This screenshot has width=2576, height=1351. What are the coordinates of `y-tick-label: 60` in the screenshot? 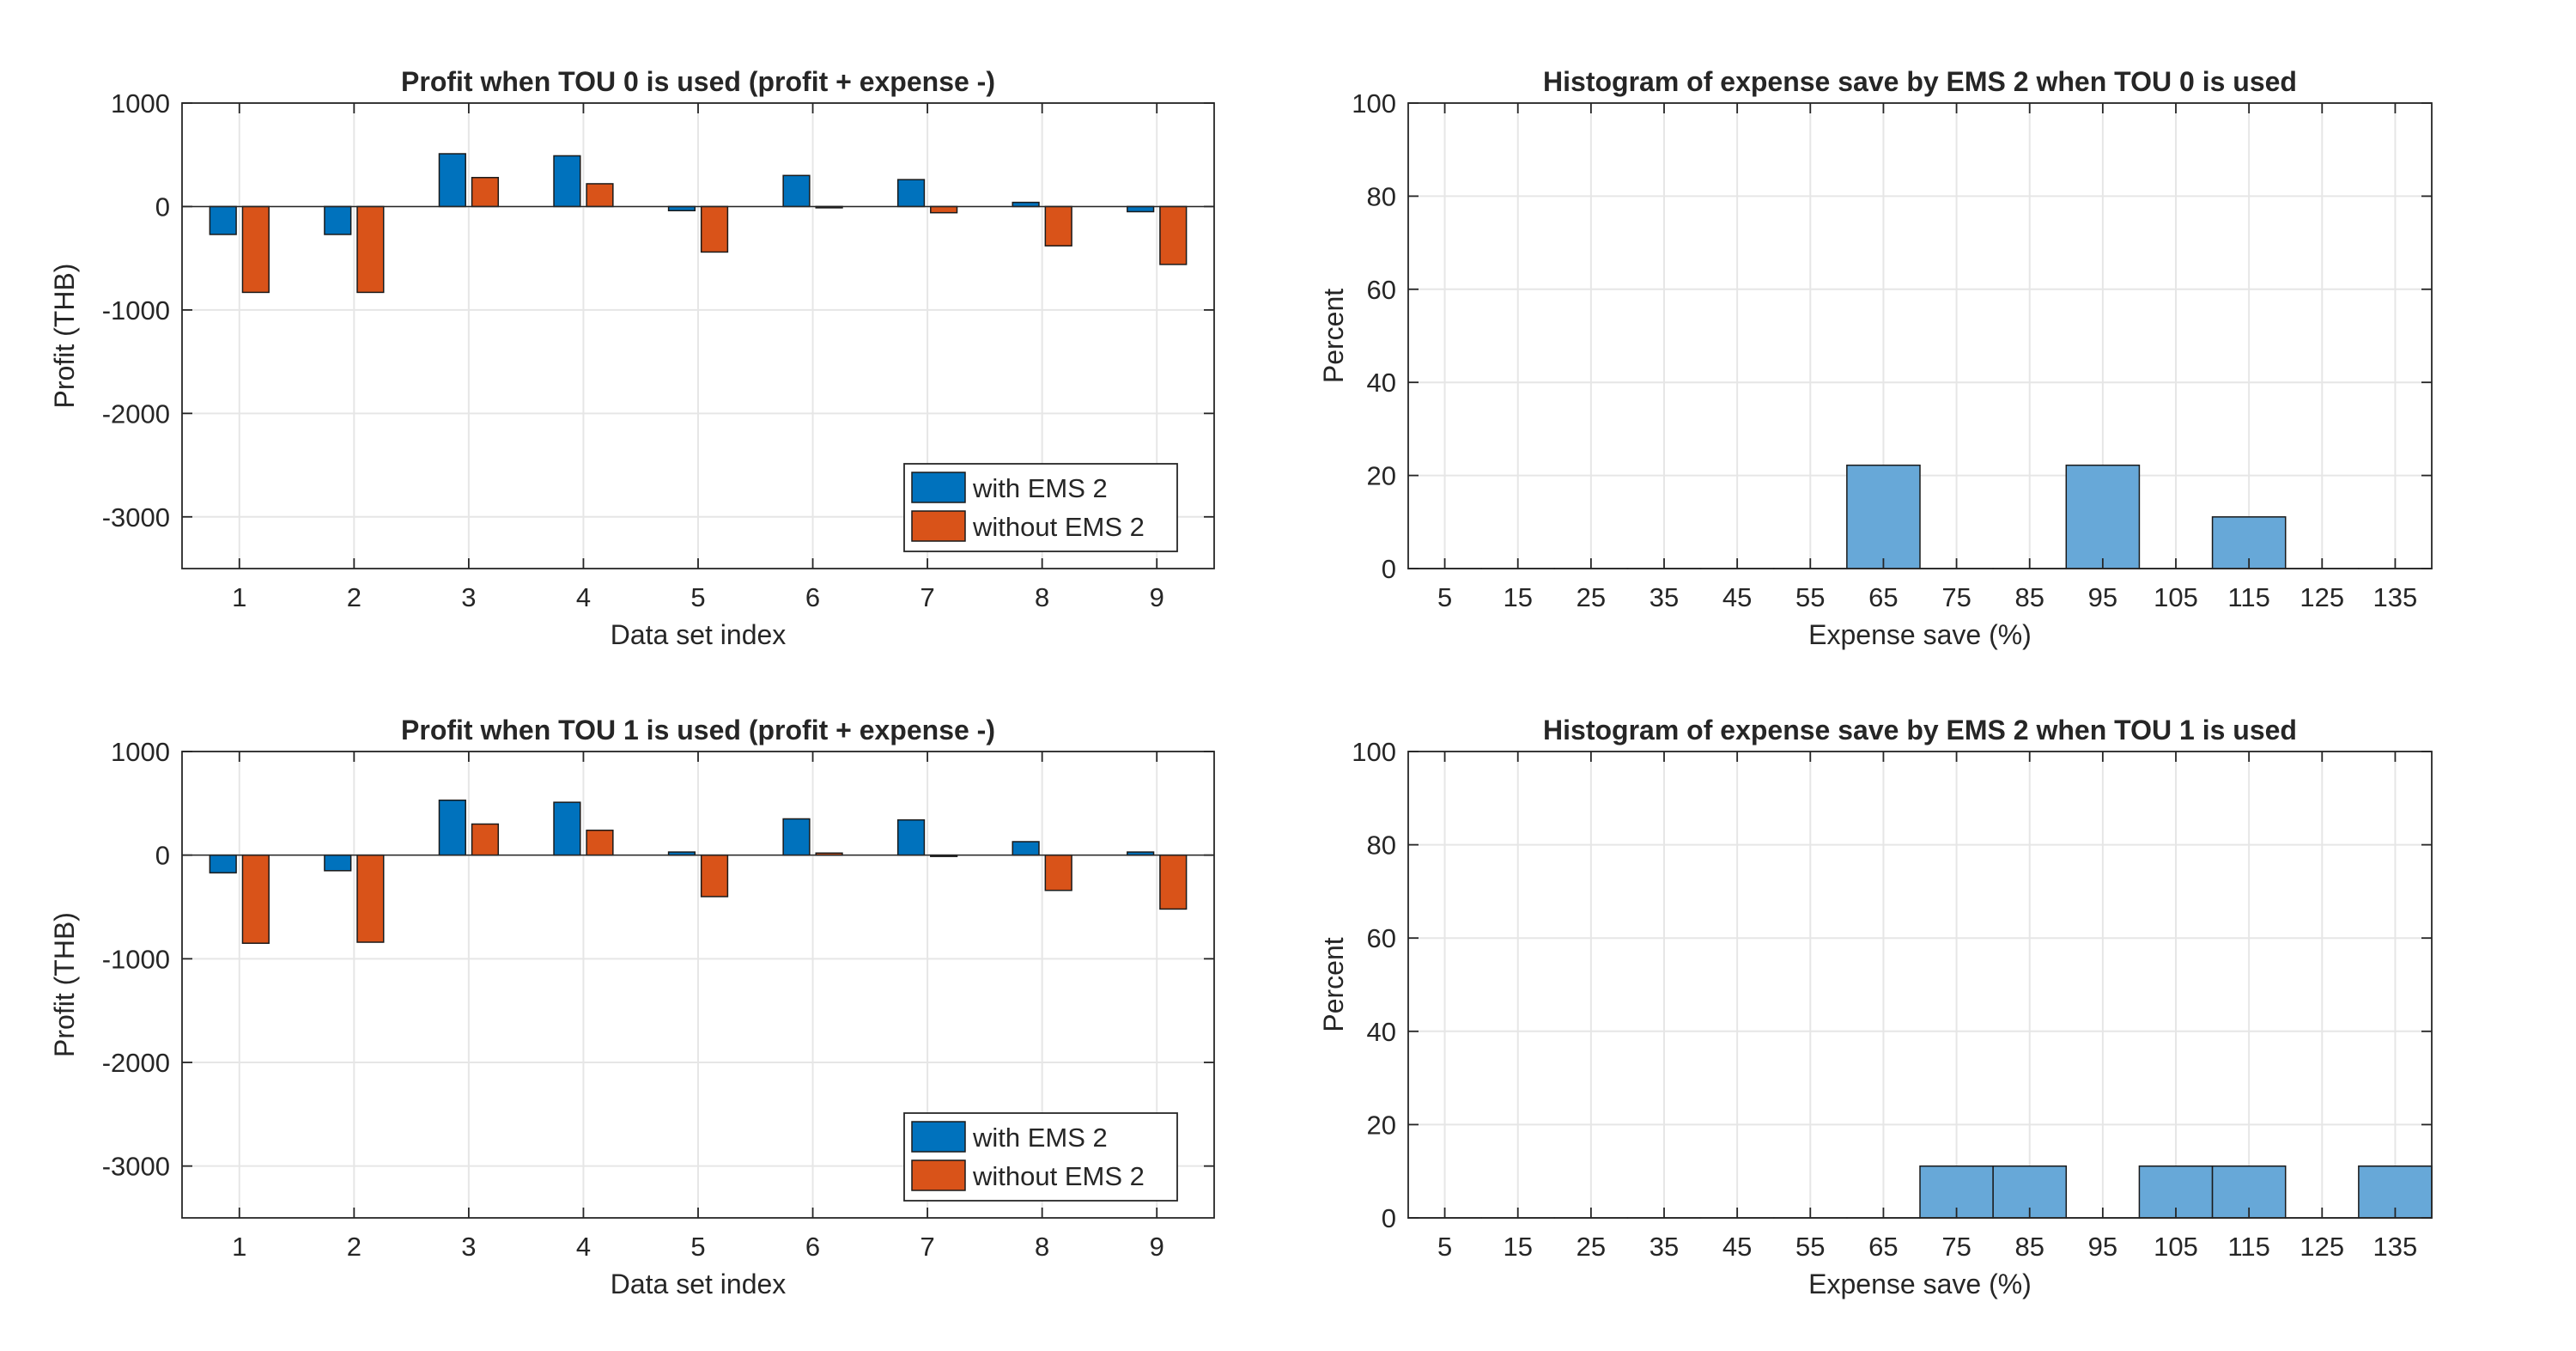 It's located at (1382, 938).